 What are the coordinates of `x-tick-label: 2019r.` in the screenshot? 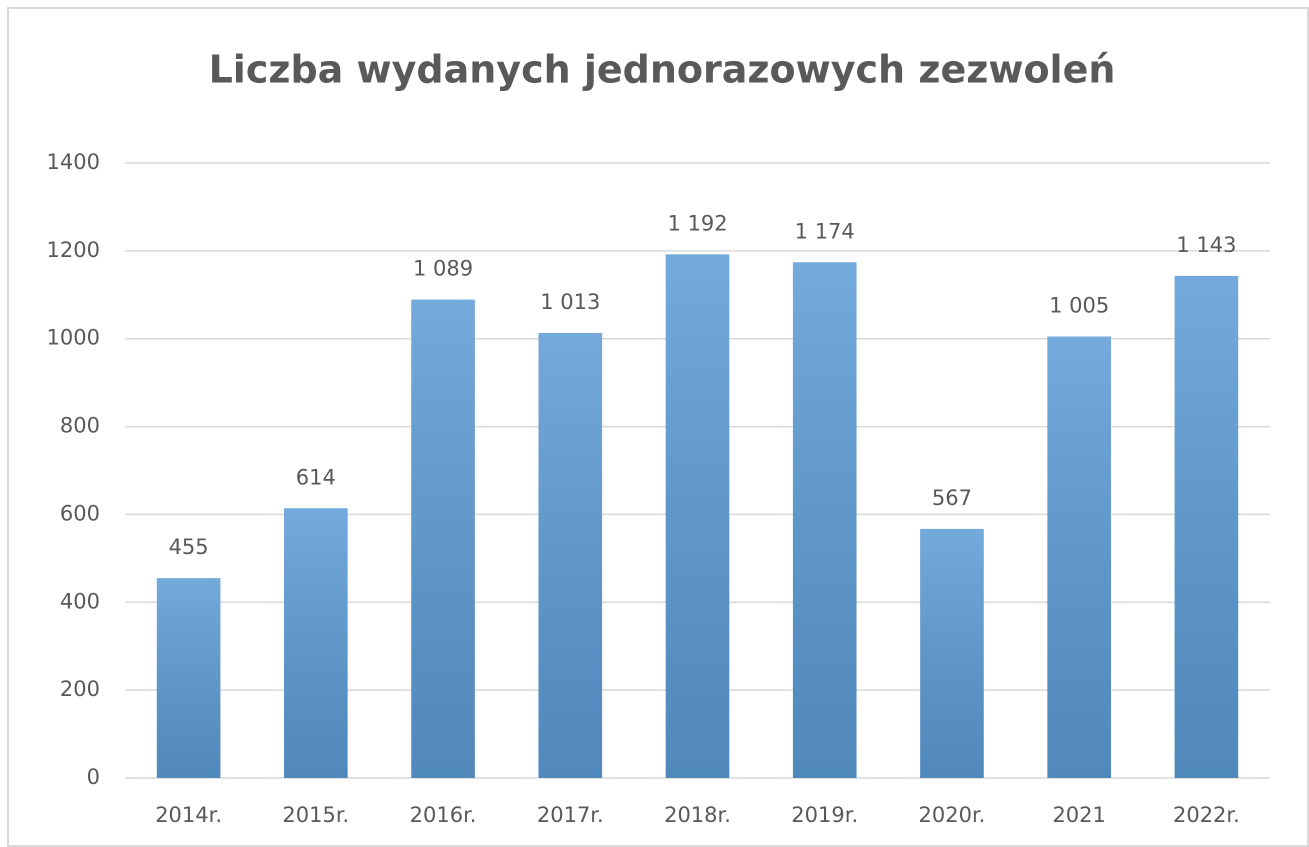 It's located at (824, 815).